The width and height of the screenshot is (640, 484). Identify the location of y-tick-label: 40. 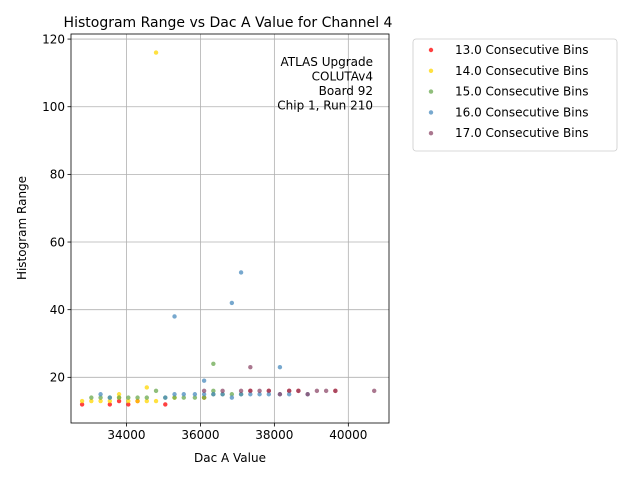
(57, 310).